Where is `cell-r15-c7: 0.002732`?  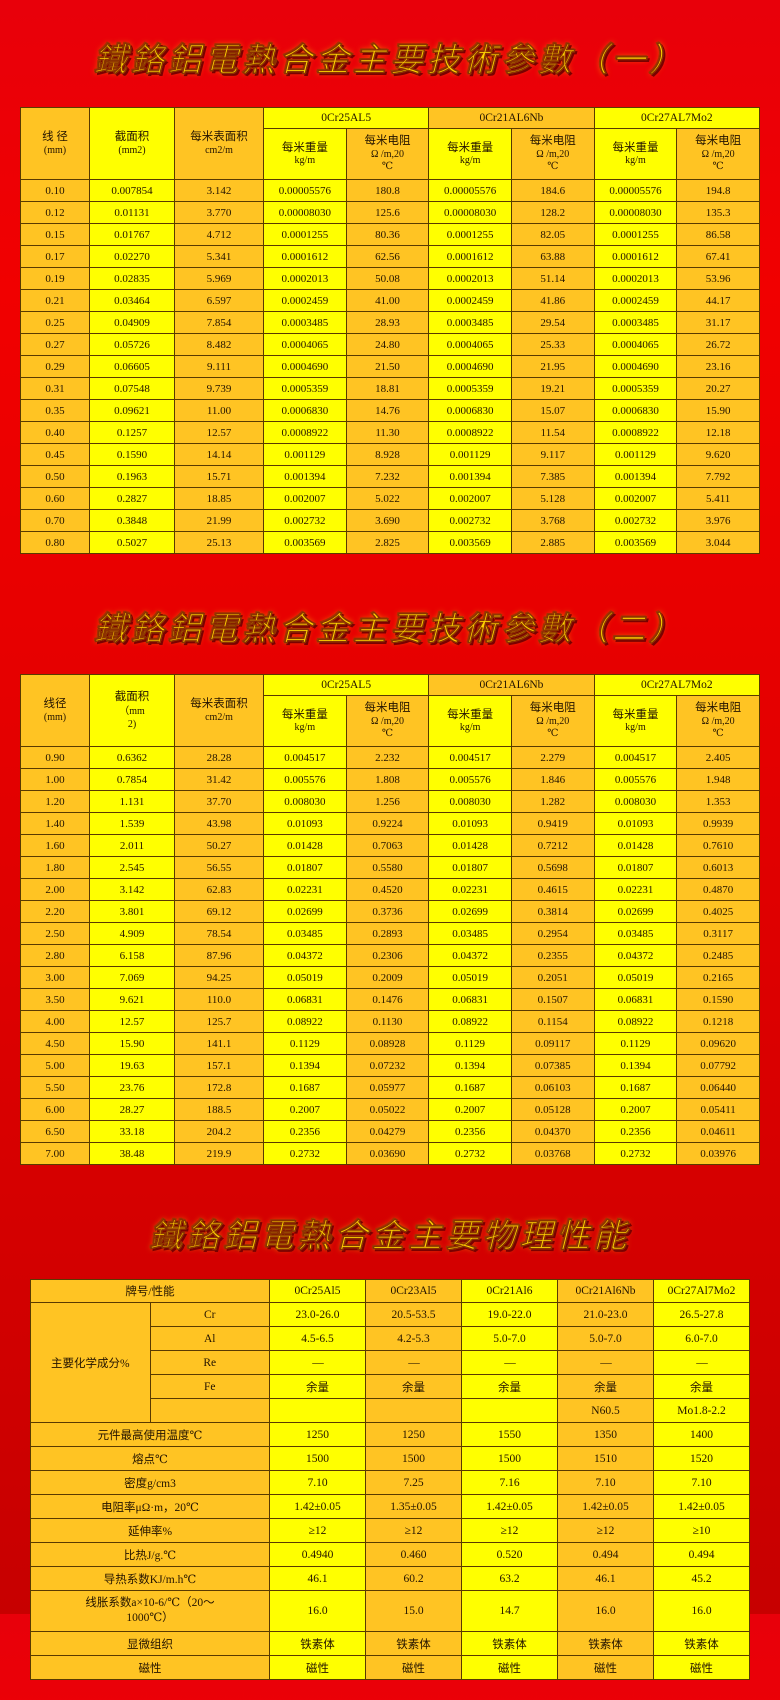
cell-r15-c7: 0.002732 is located at coordinates (635, 520).